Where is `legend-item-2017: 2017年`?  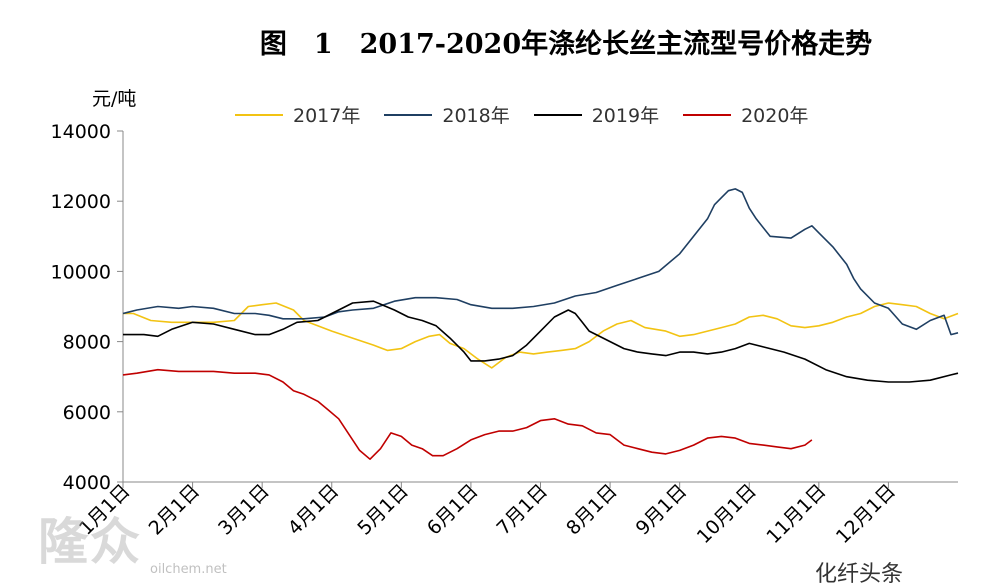
legend-item-2017: 2017年 is located at coordinates (297, 114).